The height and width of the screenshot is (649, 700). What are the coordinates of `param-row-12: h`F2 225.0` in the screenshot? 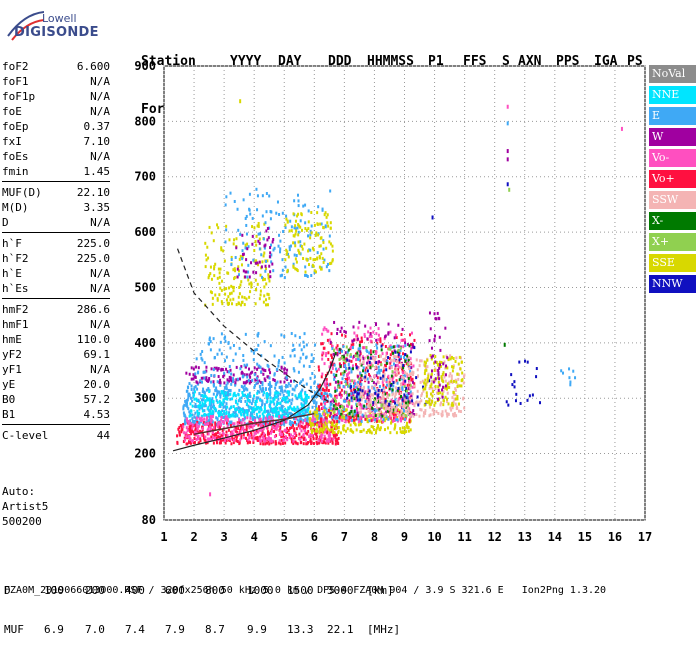 It's located at (56, 259).